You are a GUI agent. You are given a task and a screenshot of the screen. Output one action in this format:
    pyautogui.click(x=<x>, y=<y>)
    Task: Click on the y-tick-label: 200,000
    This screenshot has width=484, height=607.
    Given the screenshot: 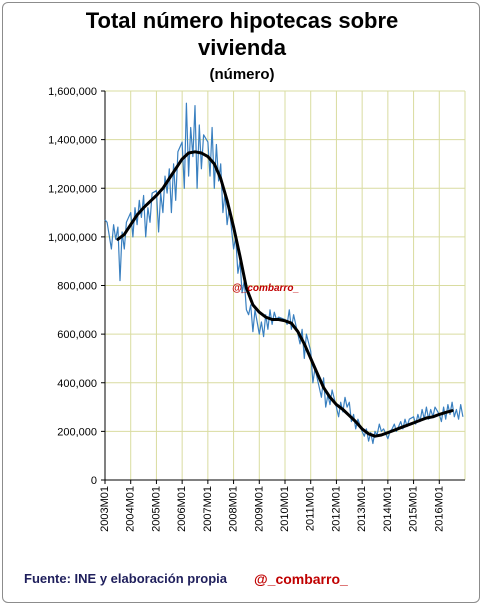 What is the action you would take?
    pyautogui.click(x=77, y=432)
    